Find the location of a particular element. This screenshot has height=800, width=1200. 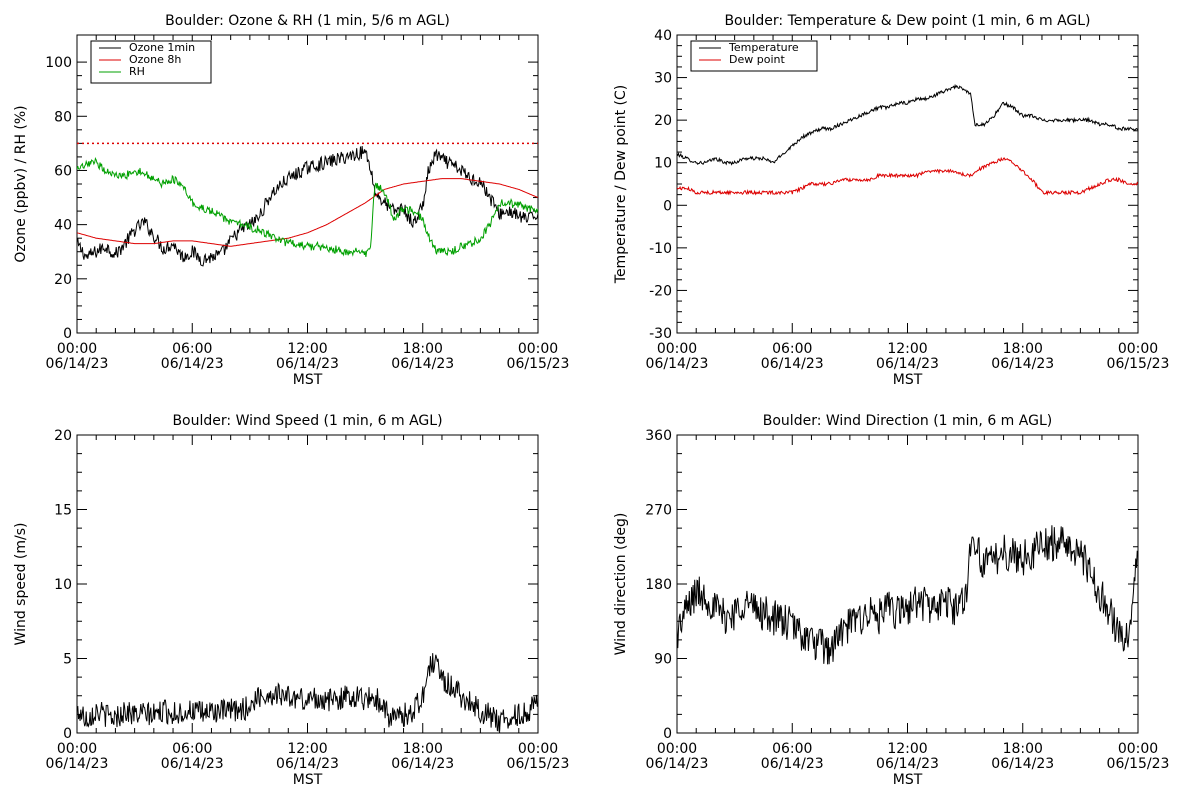

legend-label: Ozone 1min is located at coordinates (162, 47).